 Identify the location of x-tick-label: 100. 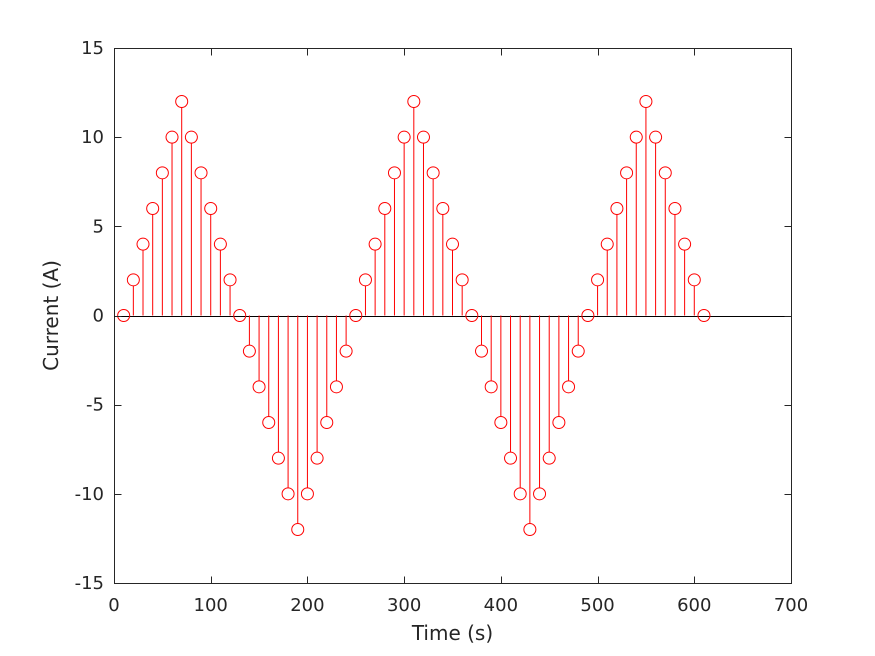
(211, 605).